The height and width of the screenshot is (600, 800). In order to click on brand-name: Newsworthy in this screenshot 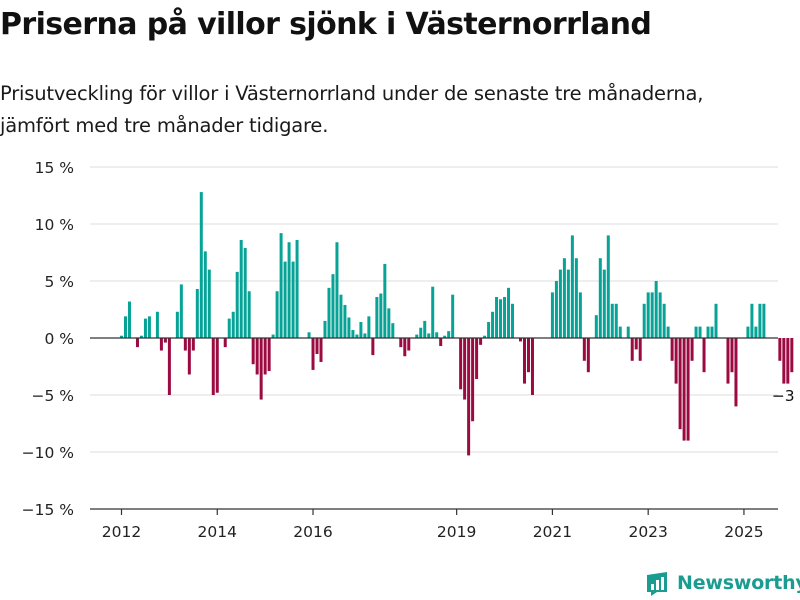, I will do `click(738, 583)`.